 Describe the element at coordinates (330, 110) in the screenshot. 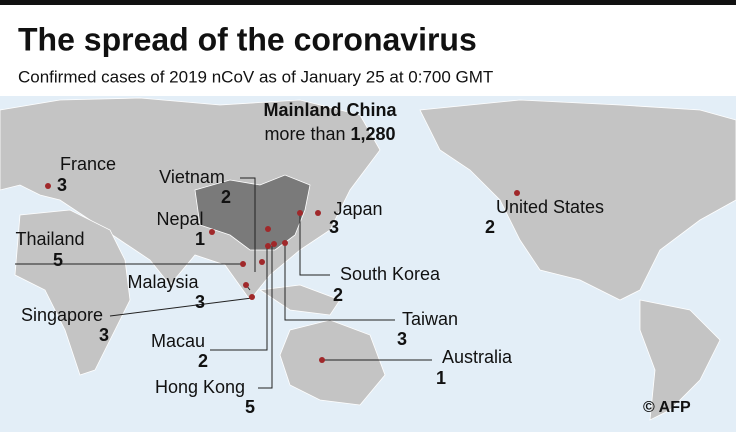

I see `location-name: Mainland China` at that location.